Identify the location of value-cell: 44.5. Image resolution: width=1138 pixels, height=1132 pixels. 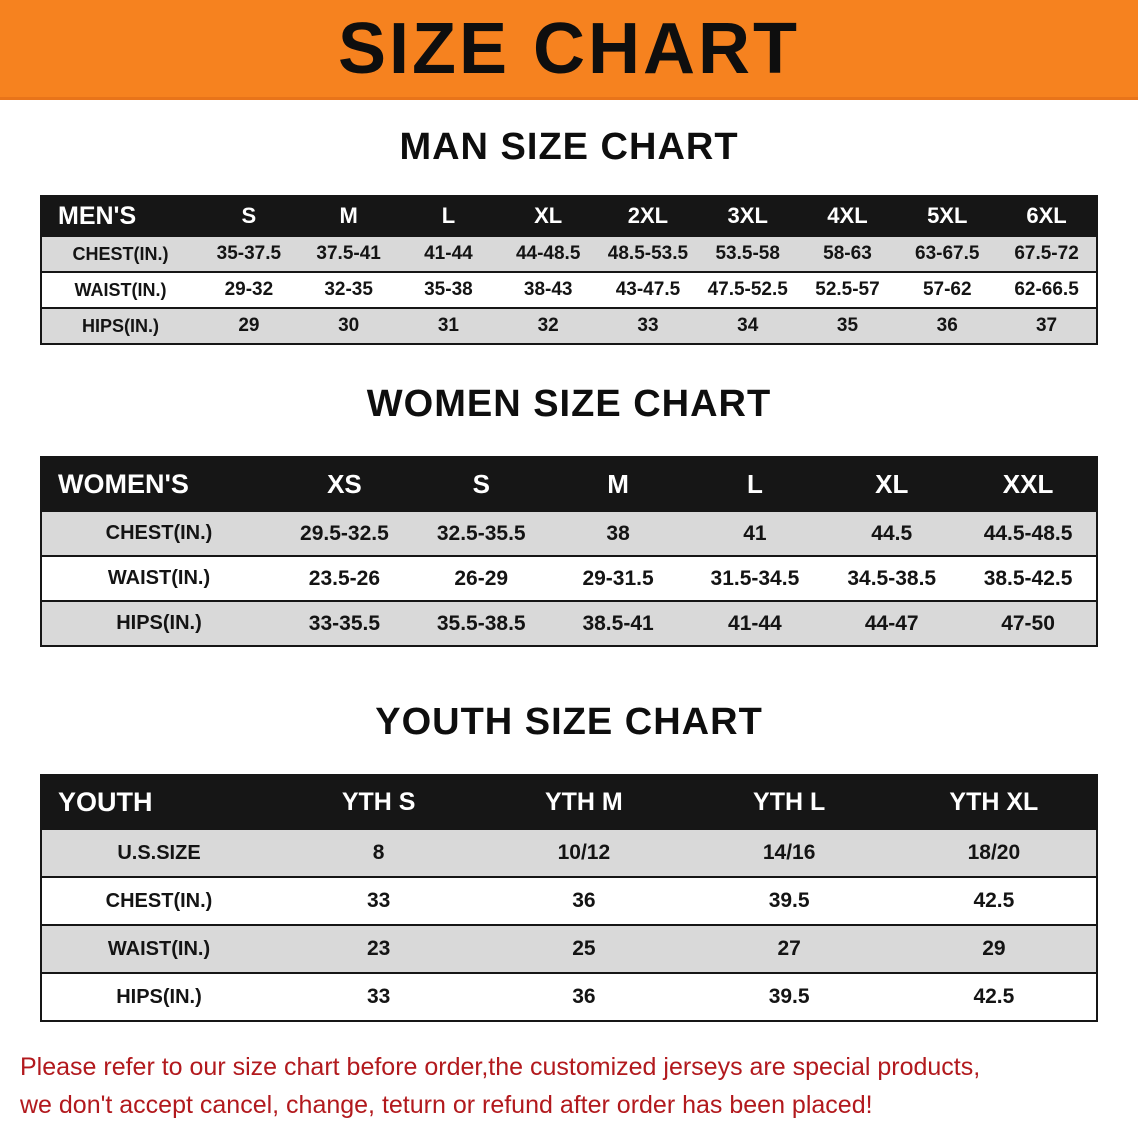
(892, 533).